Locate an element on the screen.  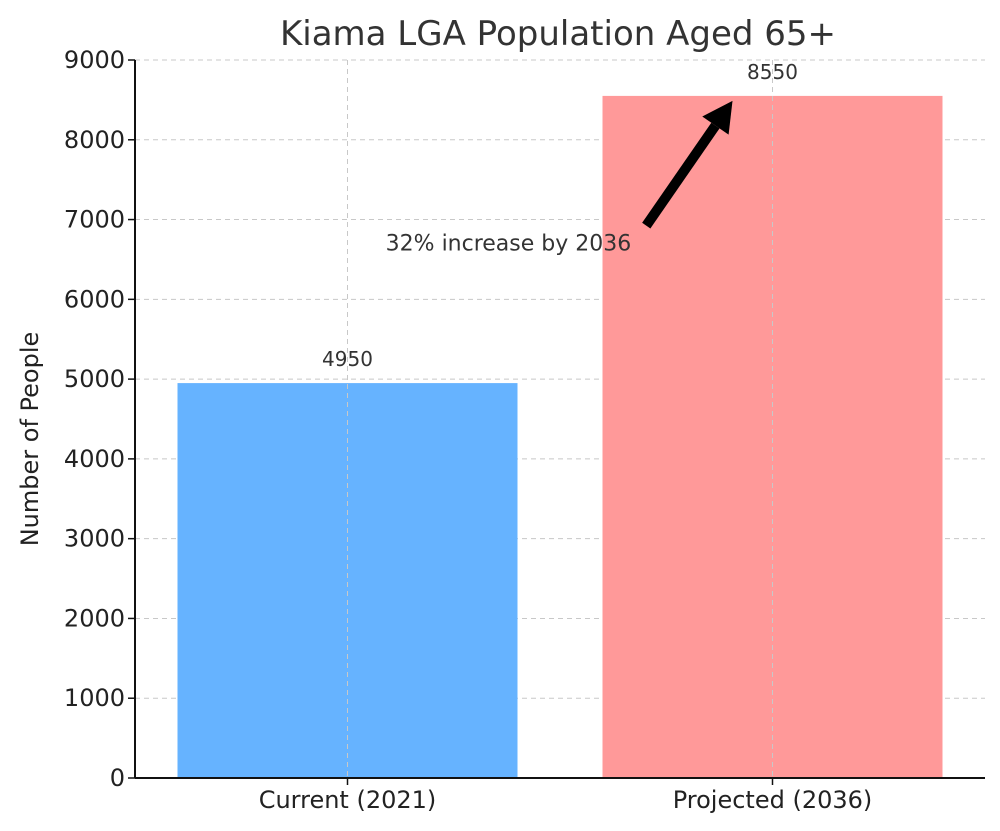
y-tick-label: 2000 is located at coordinates (94, 618).